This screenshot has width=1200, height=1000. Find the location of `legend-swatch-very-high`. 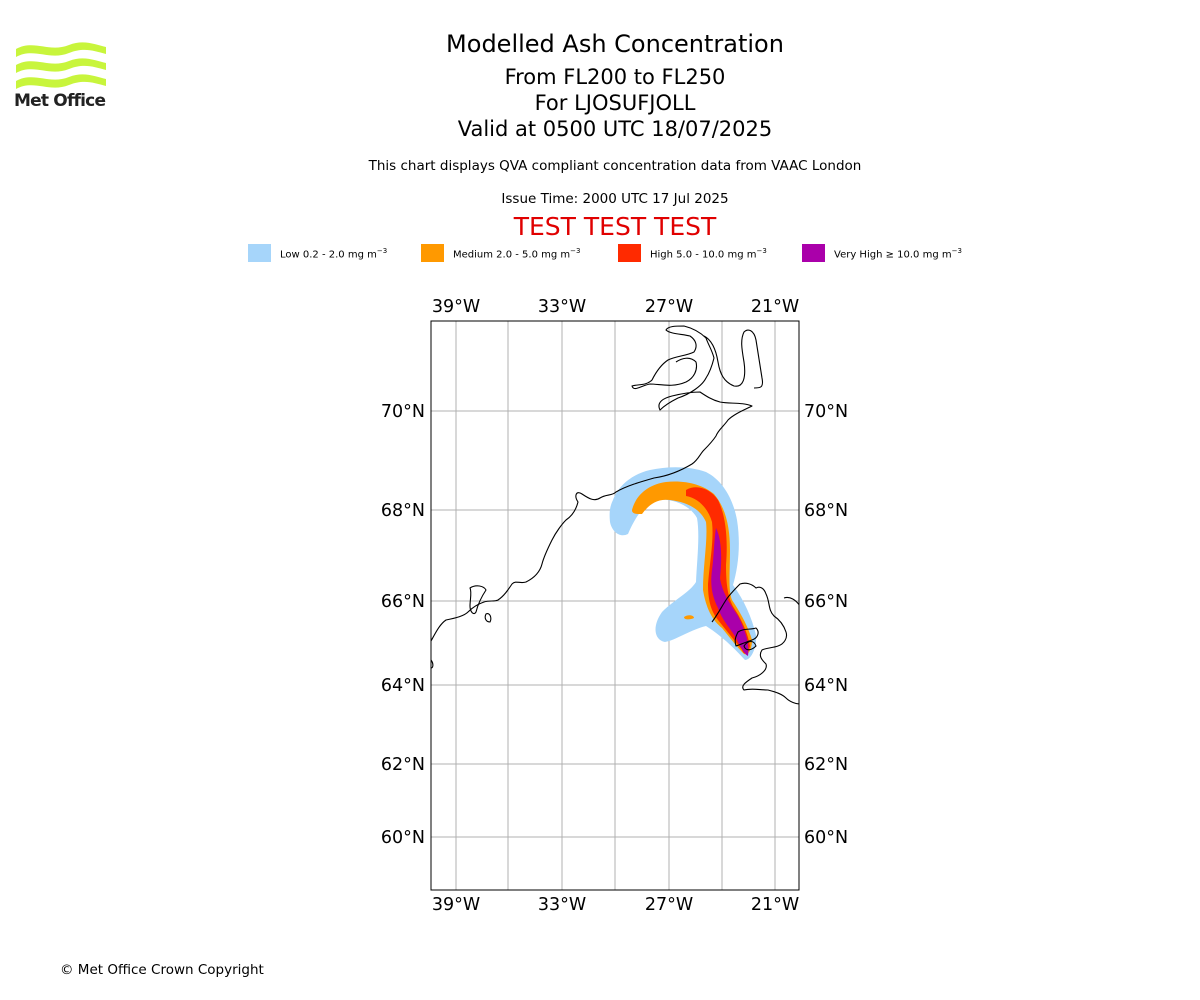

legend-swatch-very-high is located at coordinates (813, 253).